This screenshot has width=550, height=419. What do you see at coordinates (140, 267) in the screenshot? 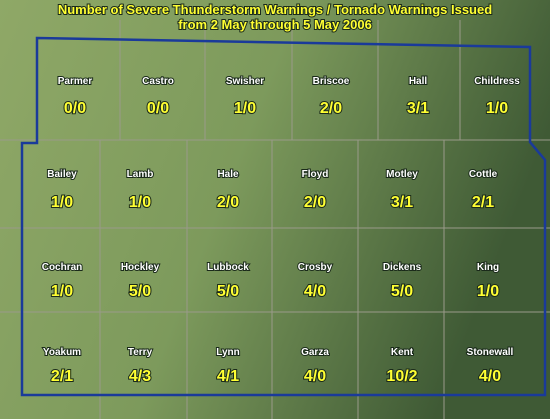
I see `county-name: Hockley` at bounding box center [140, 267].